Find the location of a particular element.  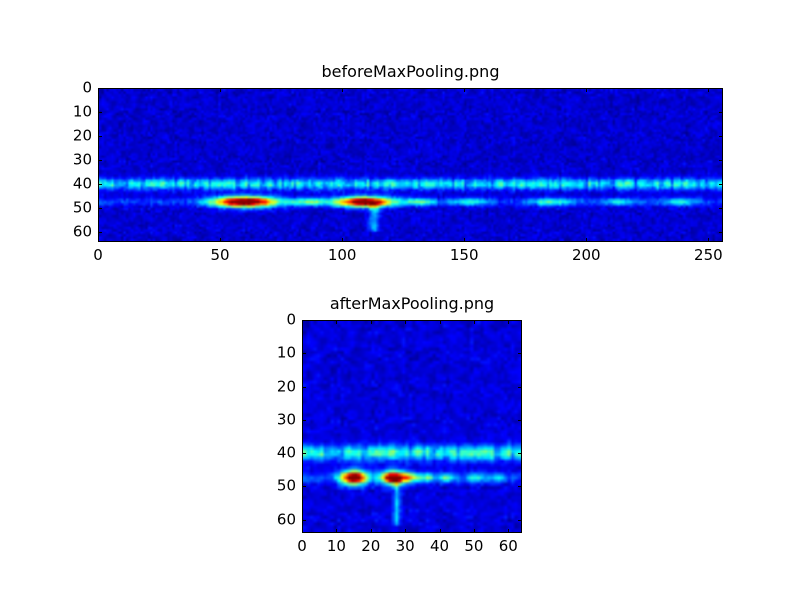

x-tick-label: 60 is located at coordinates (508, 546).